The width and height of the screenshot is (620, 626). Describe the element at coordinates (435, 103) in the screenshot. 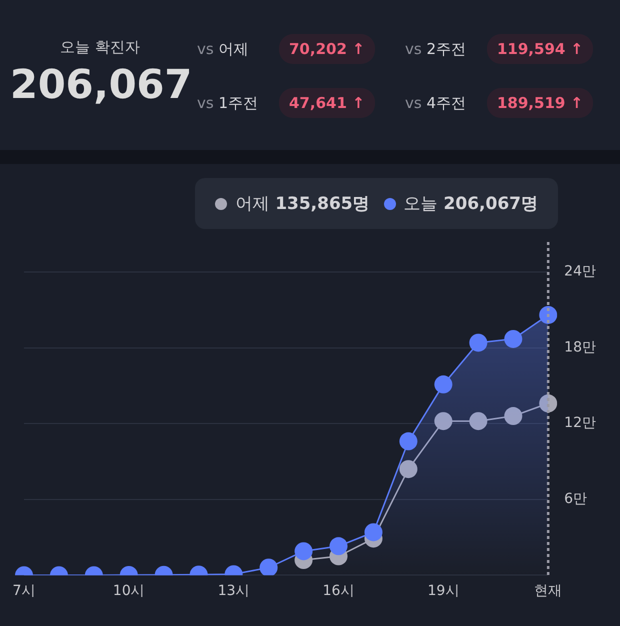

I see `text: vs 4주전` at that location.